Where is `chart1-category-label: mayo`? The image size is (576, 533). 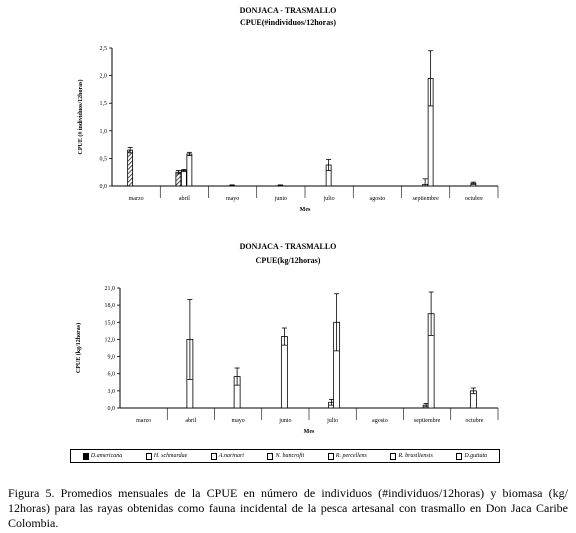
chart1-category-label: mayo is located at coordinates (232, 199).